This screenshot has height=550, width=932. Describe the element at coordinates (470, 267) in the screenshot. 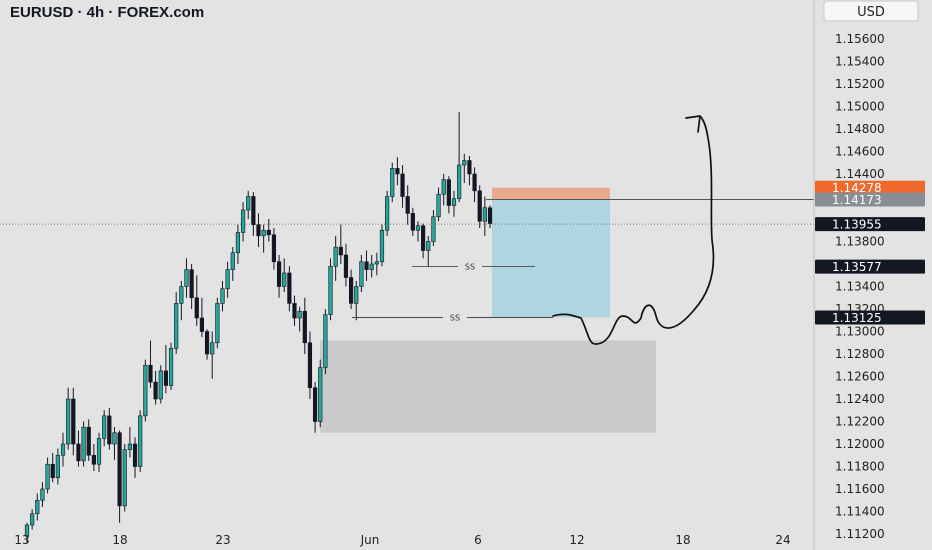

I see `ss-liquidity-label: SS` at that location.